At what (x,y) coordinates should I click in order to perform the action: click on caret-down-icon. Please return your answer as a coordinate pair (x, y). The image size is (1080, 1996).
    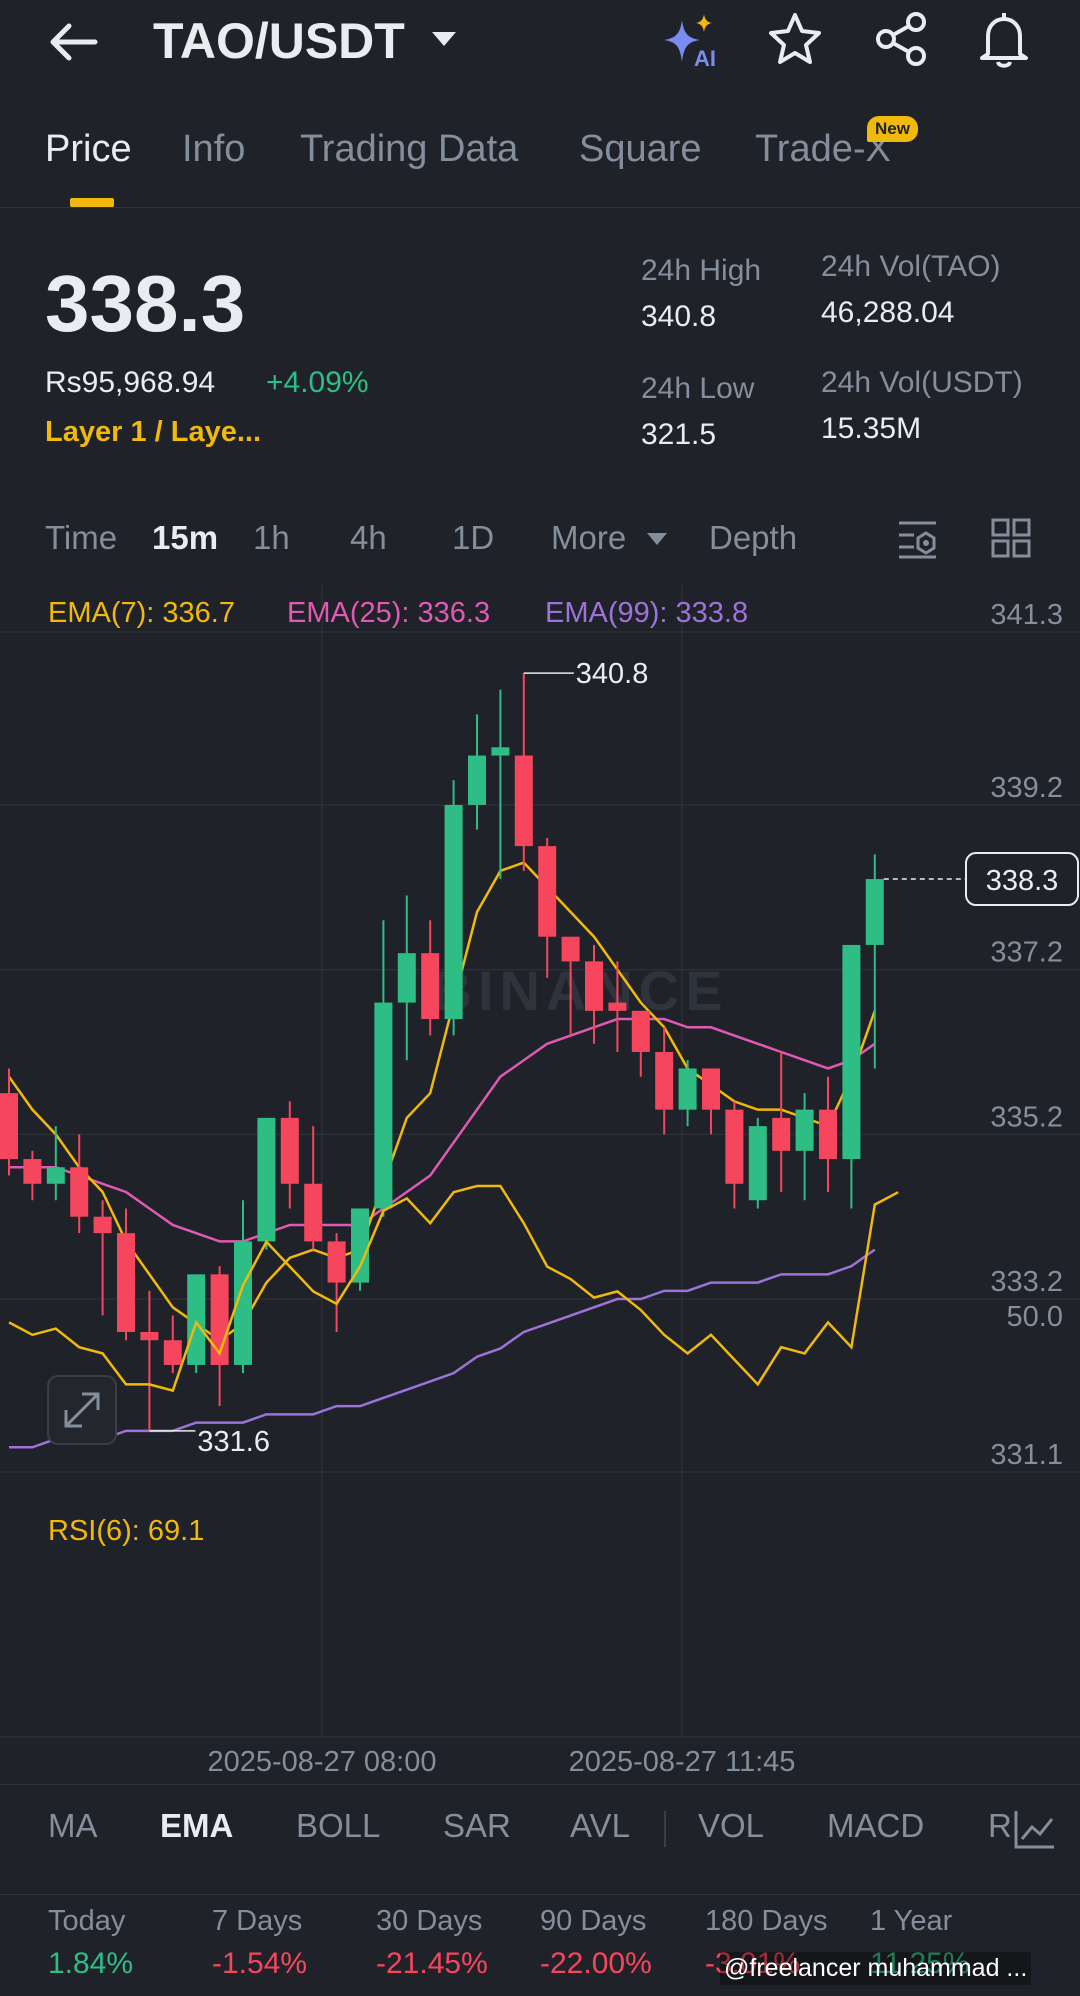
    Looking at the image, I should click on (444, 38).